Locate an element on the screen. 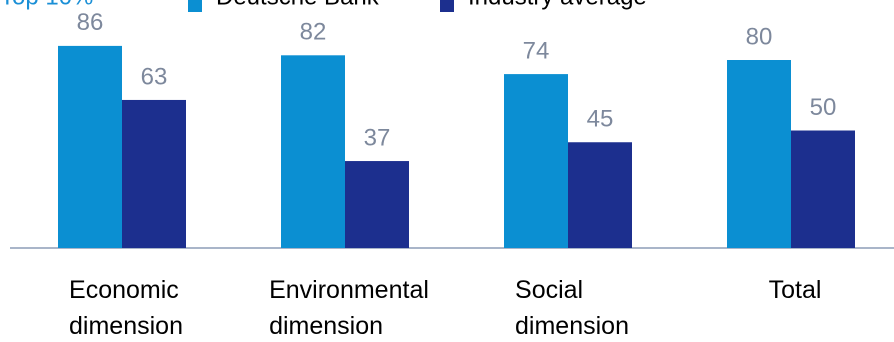 Image resolution: width=894 pixels, height=342 pixels. value-label: 45 is located at coordinates (600, 119).